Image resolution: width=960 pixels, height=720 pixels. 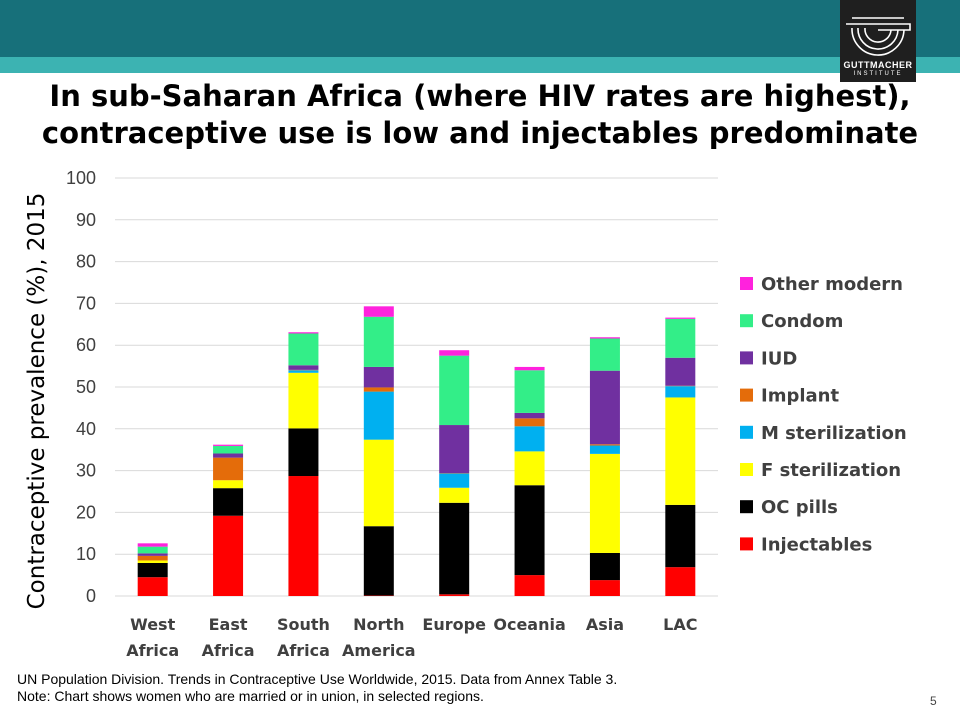 I want to click on legend-label: F sterilization, so click(x=831, y=470).